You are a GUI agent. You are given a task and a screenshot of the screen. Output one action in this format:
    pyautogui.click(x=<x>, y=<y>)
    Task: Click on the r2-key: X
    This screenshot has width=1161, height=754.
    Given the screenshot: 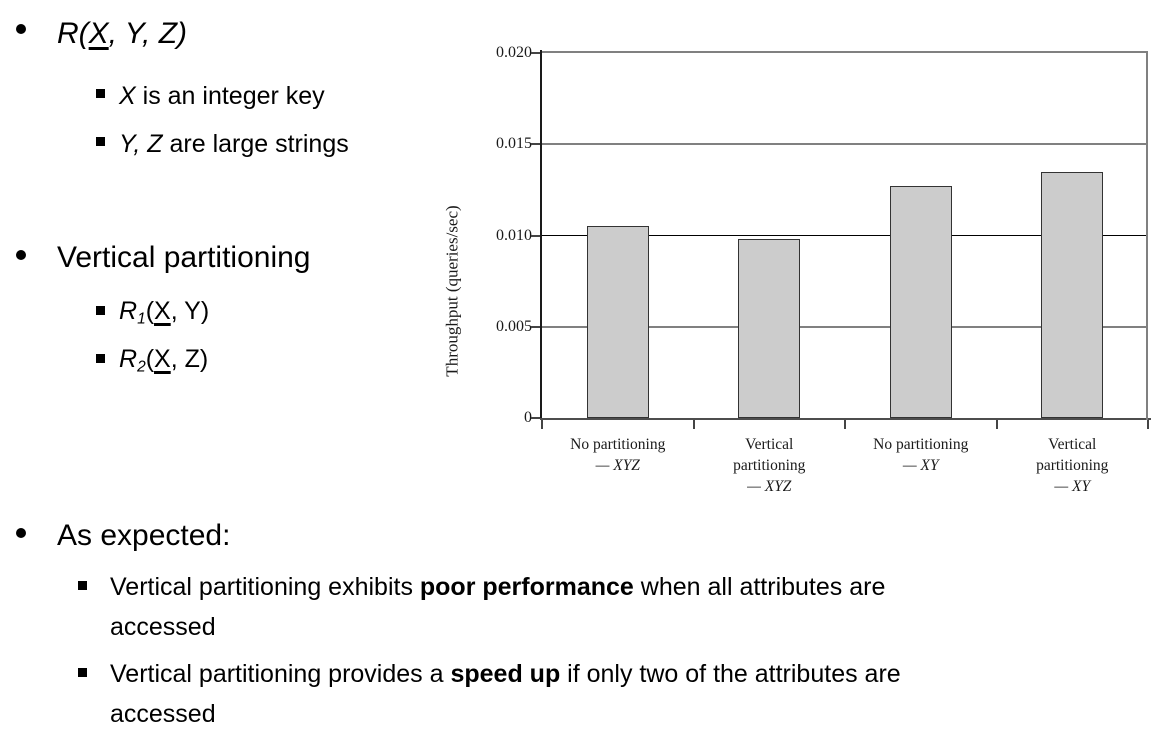 What is the action you would take?
    pyautogui.click(x=162, y=359)
    